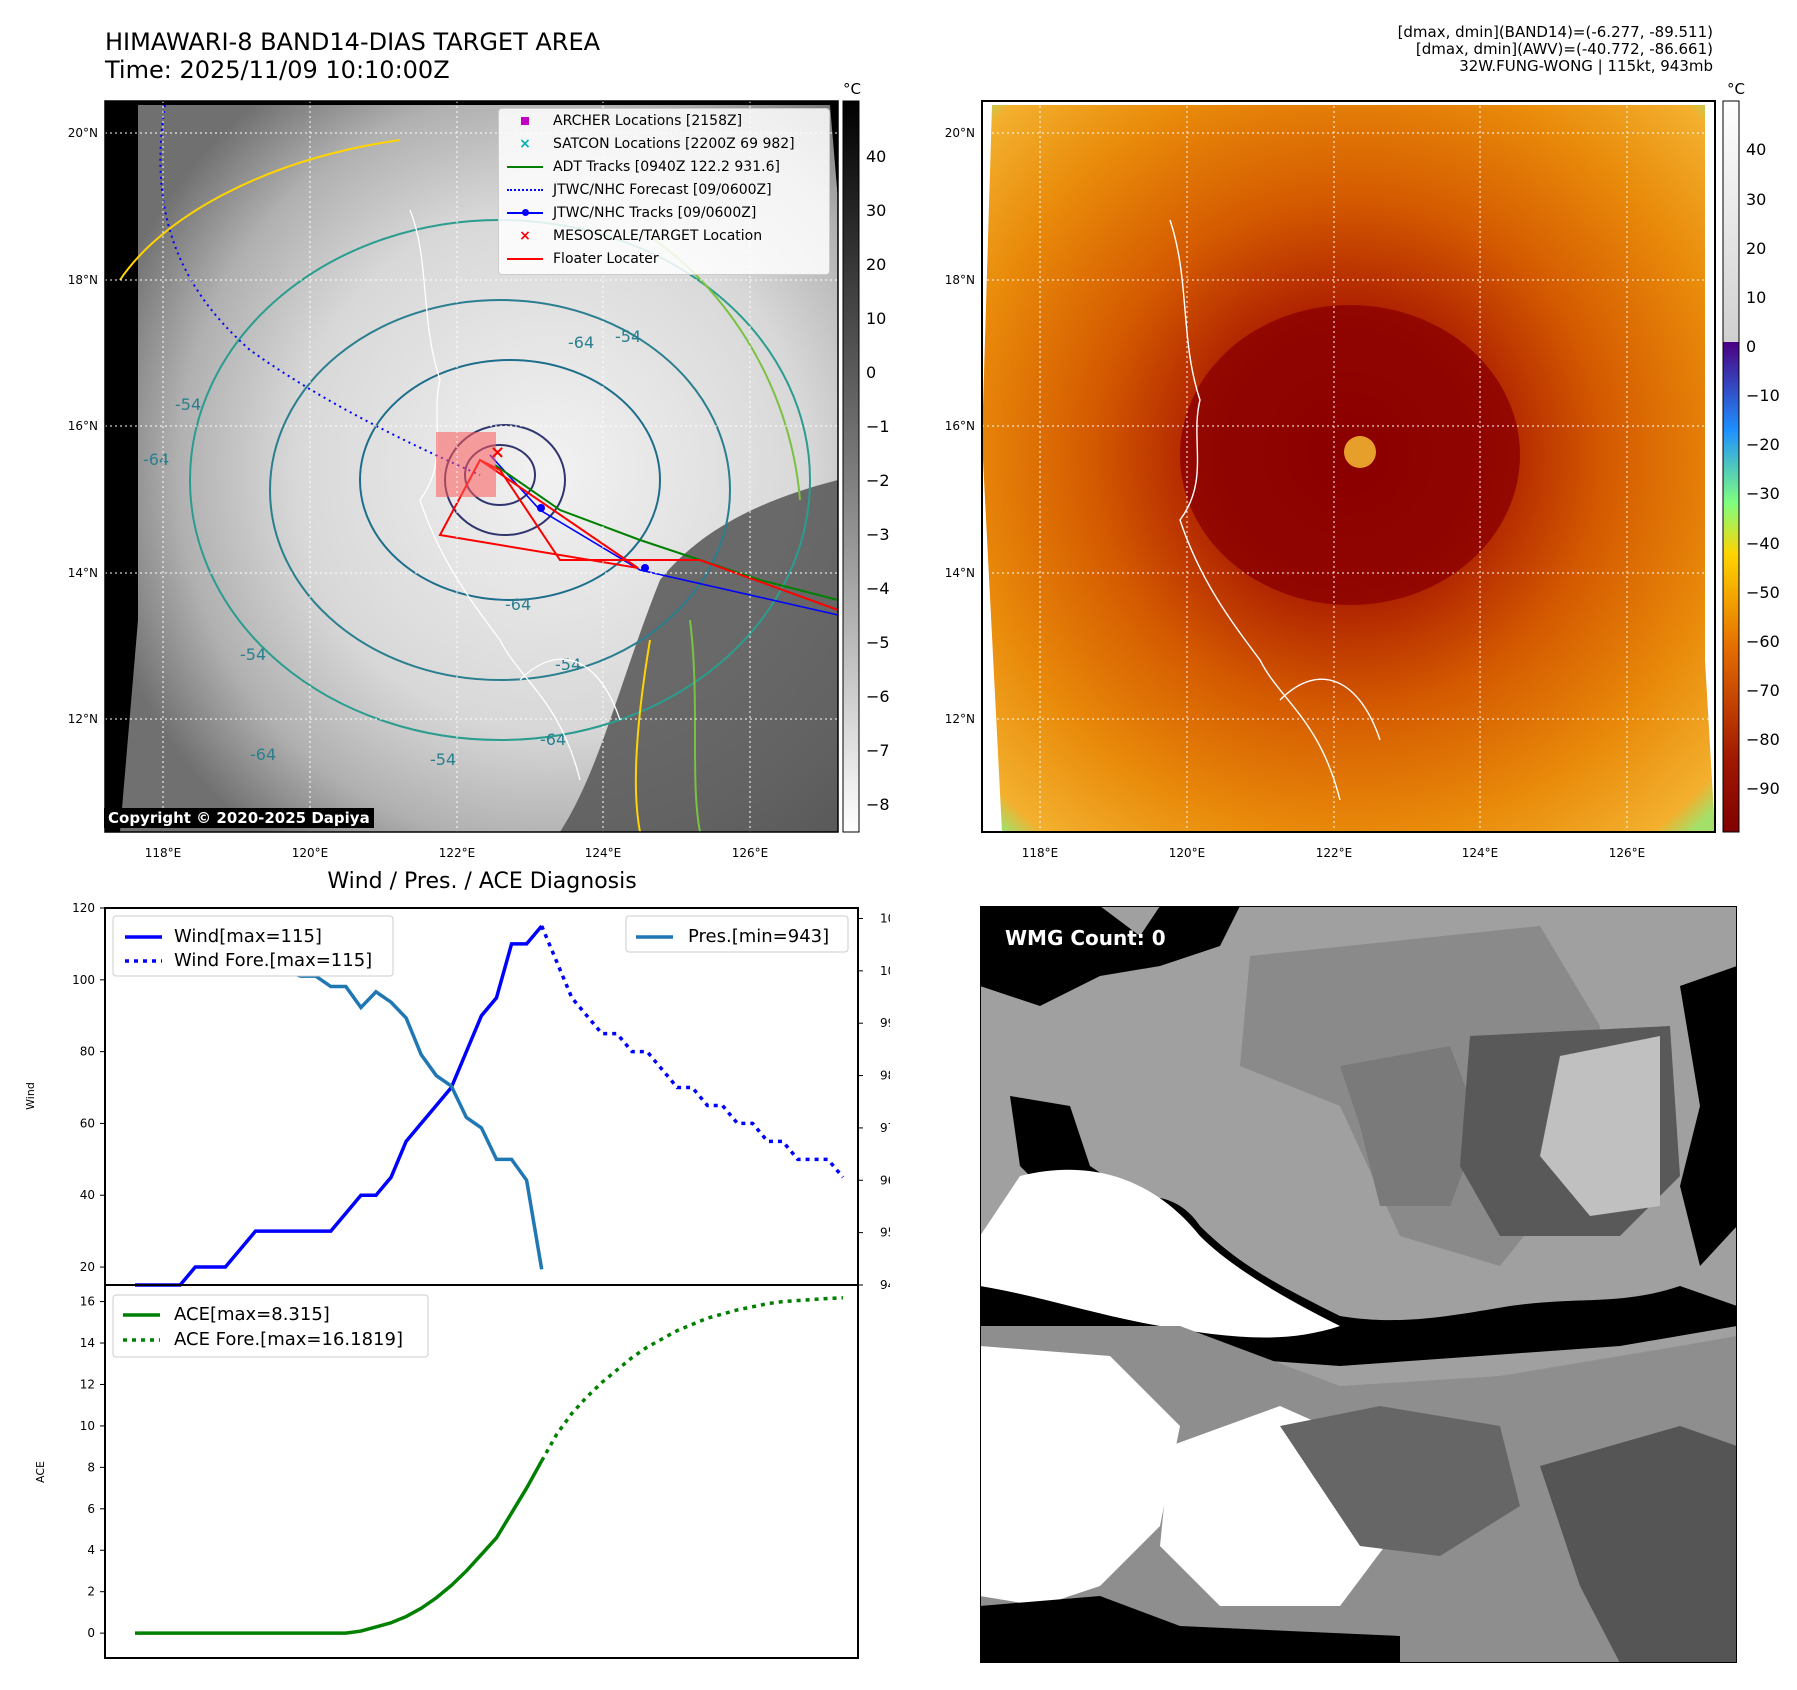  Describe the element at coordinates (1040, 853) in the screenshot. I see `lon-tick-label: 118°E` at that location.